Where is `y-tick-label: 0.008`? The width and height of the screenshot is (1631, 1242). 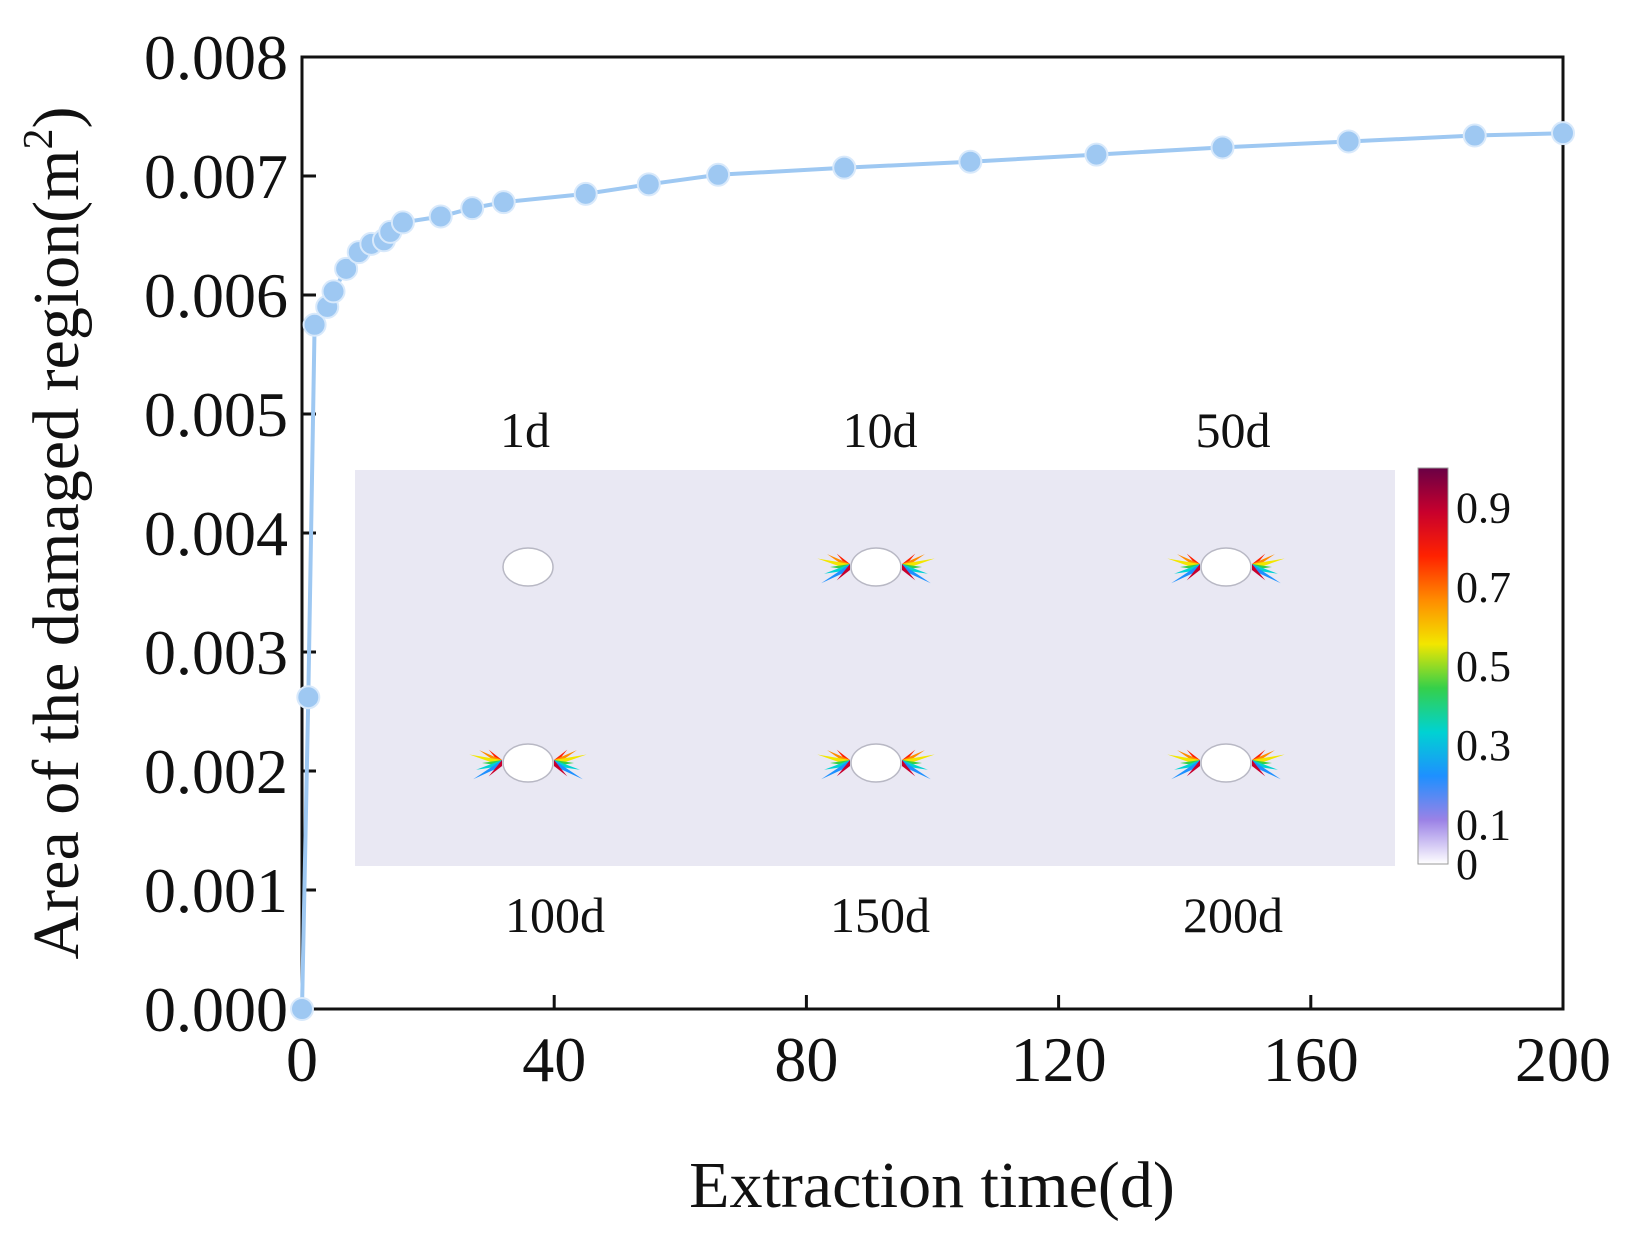 y-tick-label: 0.008 is located at coordinates (216, 57).